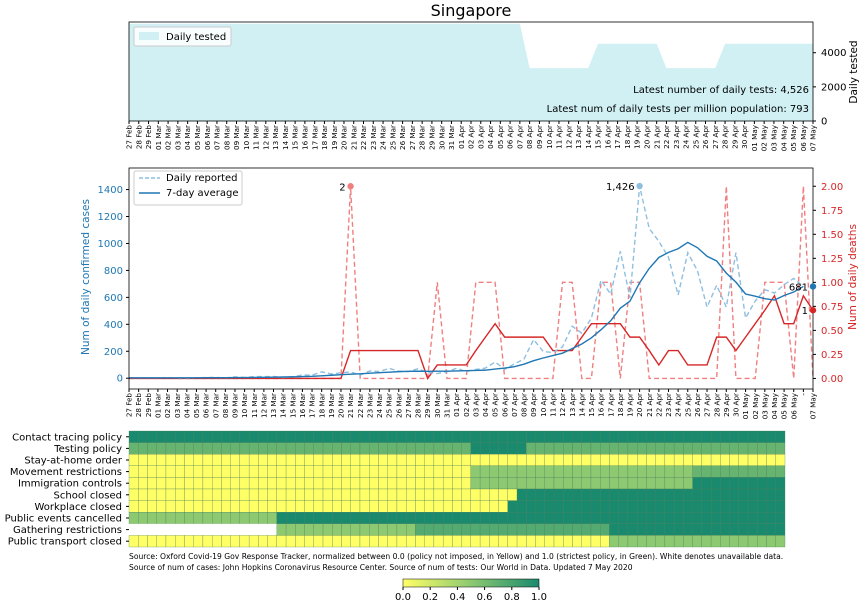 This screenshot has width=864, height=612. Describe the element at coordinates (832, 259) in the screenshot. I see `deaths-ytick-label: 1.25` at that location.